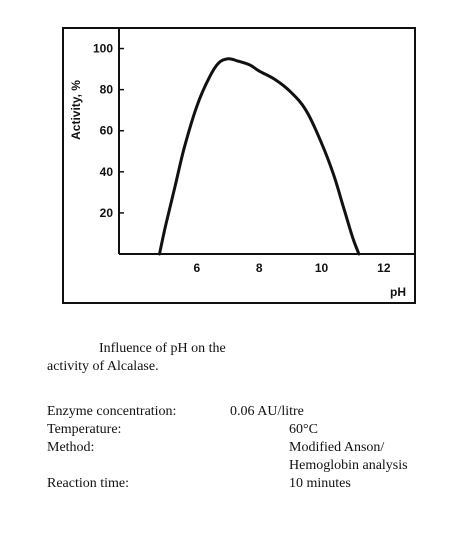 This screenshot has height=547, width=474. I want to click on x-tick-label: 8, so click(259, 268).